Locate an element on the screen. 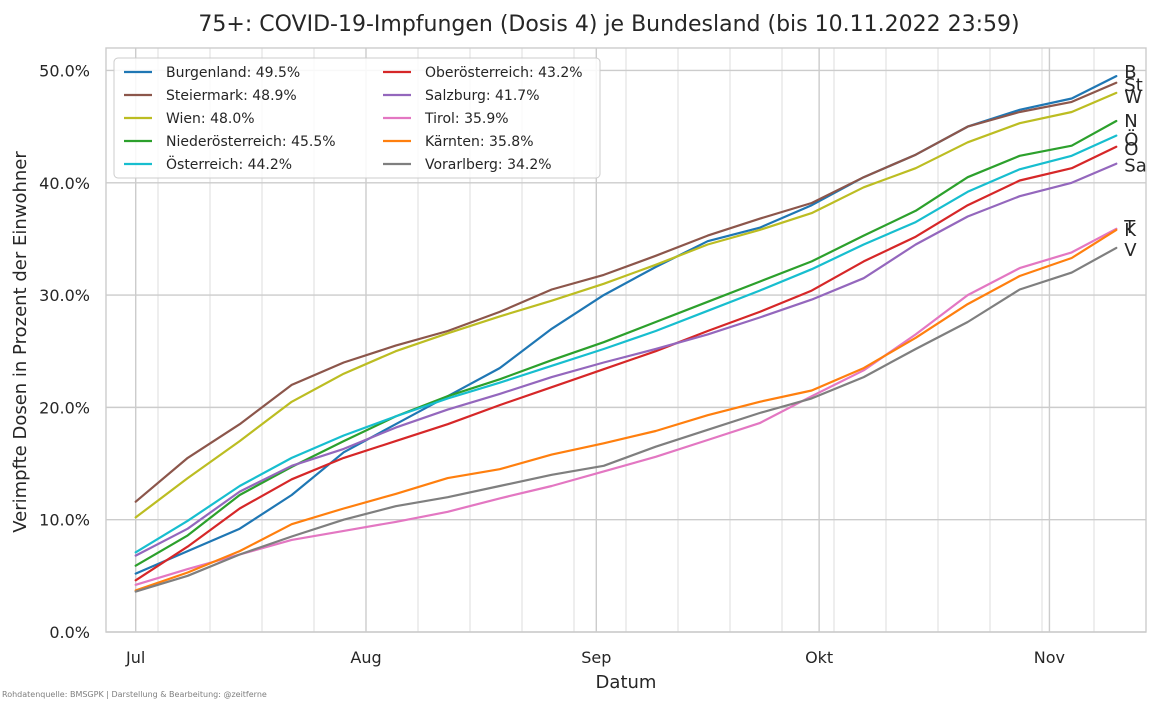 The width and height of the screenshot is (1159, 703). series-end-label: T is located at coordinates (1129, 227).